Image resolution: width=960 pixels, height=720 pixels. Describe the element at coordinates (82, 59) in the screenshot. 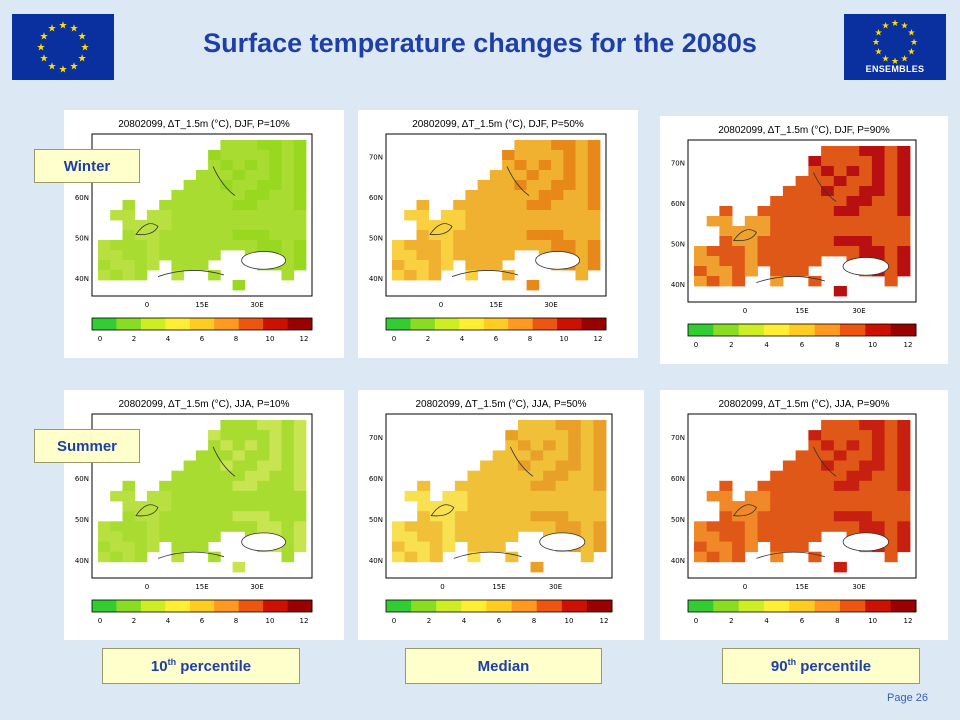

I see `star-icon: ★` at that location.